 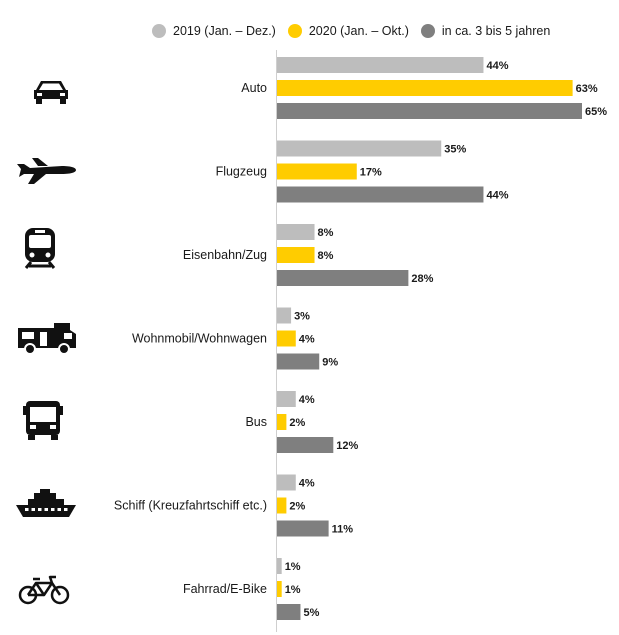 I want to click on category-label: Wohnmobil/Wohnwagen, so click(x=199, y=339).